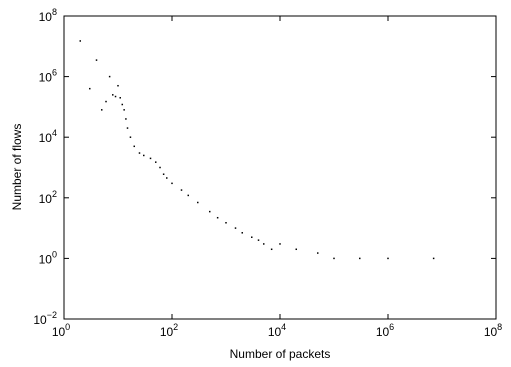 The width and height of the screenshot is (511, 367). What do you see at coordinates (17, 167) in the screenshot?
I see `y-axis-title: Number of flows` at bounding box center [17, 167].